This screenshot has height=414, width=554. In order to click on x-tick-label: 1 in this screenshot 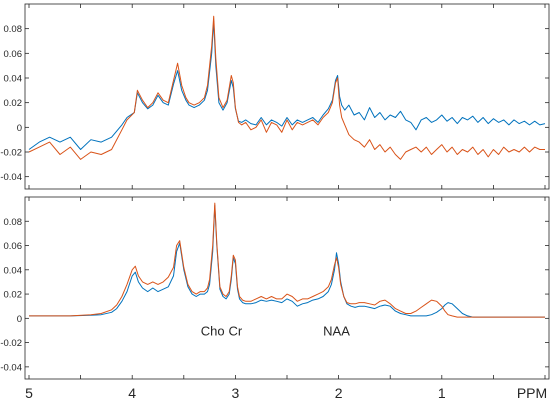, I will do `click(442, 393)`.